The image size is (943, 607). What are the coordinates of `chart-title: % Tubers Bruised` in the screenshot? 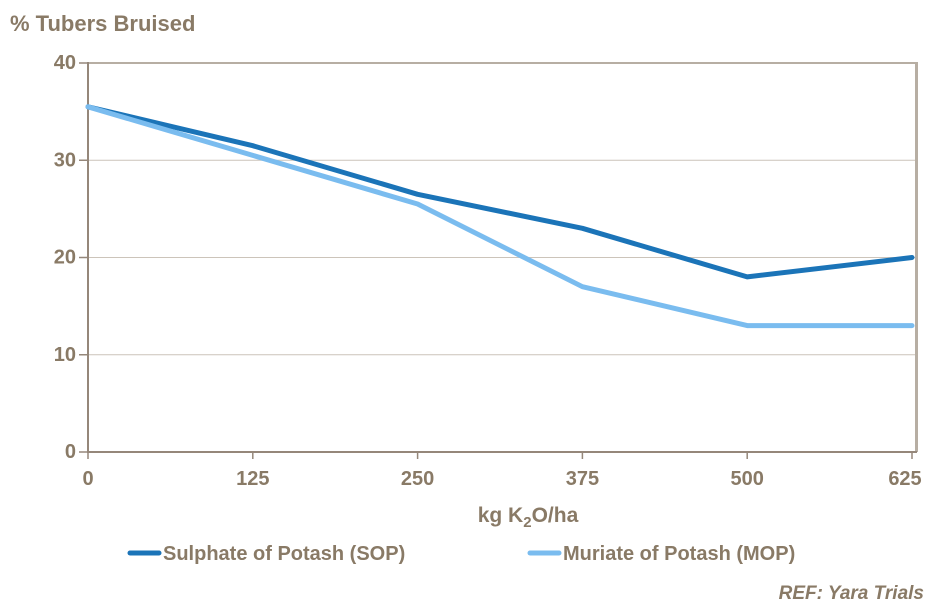 It's located at (102, 23).